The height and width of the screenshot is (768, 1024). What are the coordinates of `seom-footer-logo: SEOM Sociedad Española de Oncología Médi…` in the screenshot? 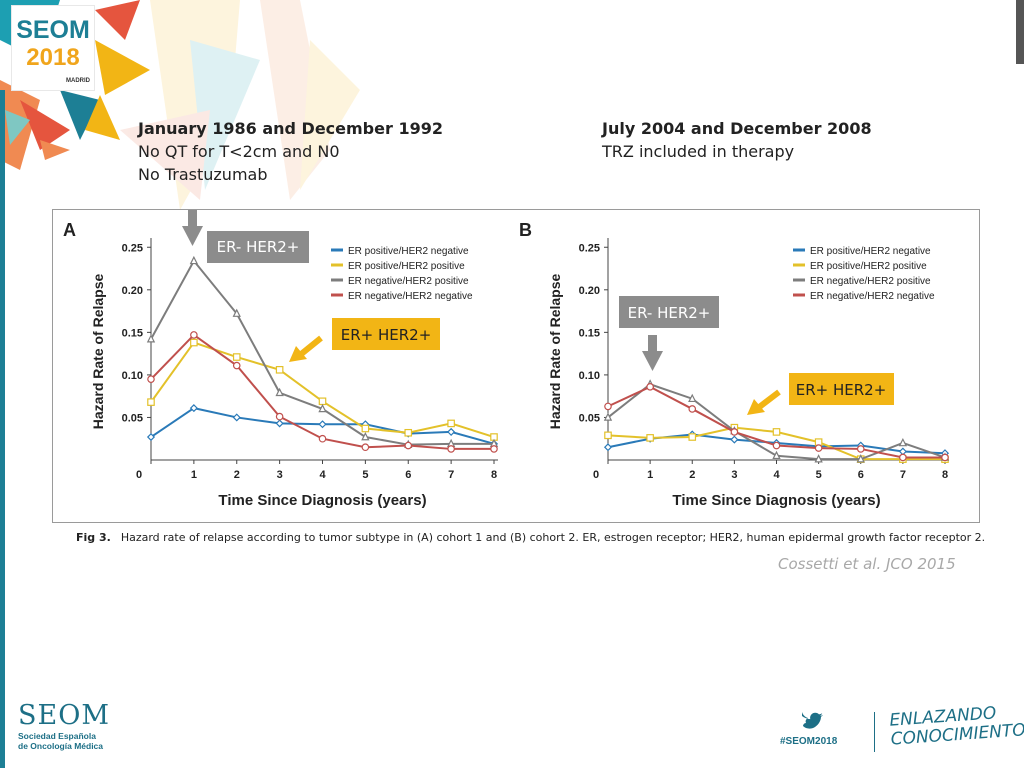 It's located at (64, 725).